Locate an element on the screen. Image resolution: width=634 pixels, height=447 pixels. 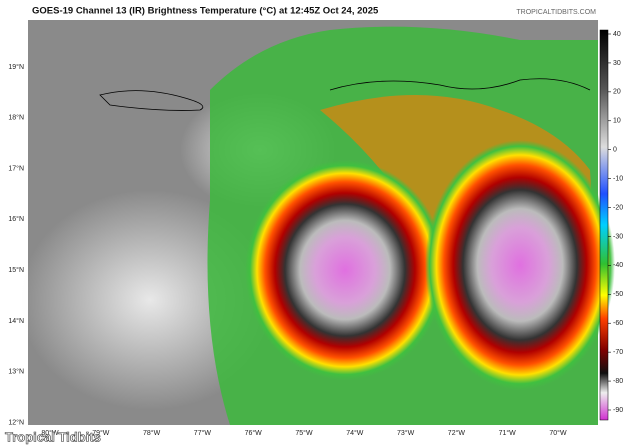
lon-label: 76°W is located at coordinates (254, 433).